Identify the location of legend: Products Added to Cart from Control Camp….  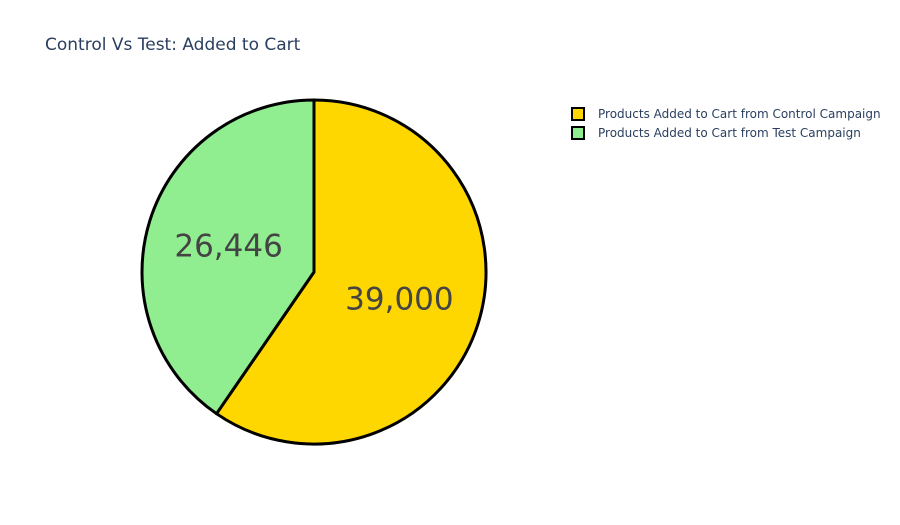
(726, 123).